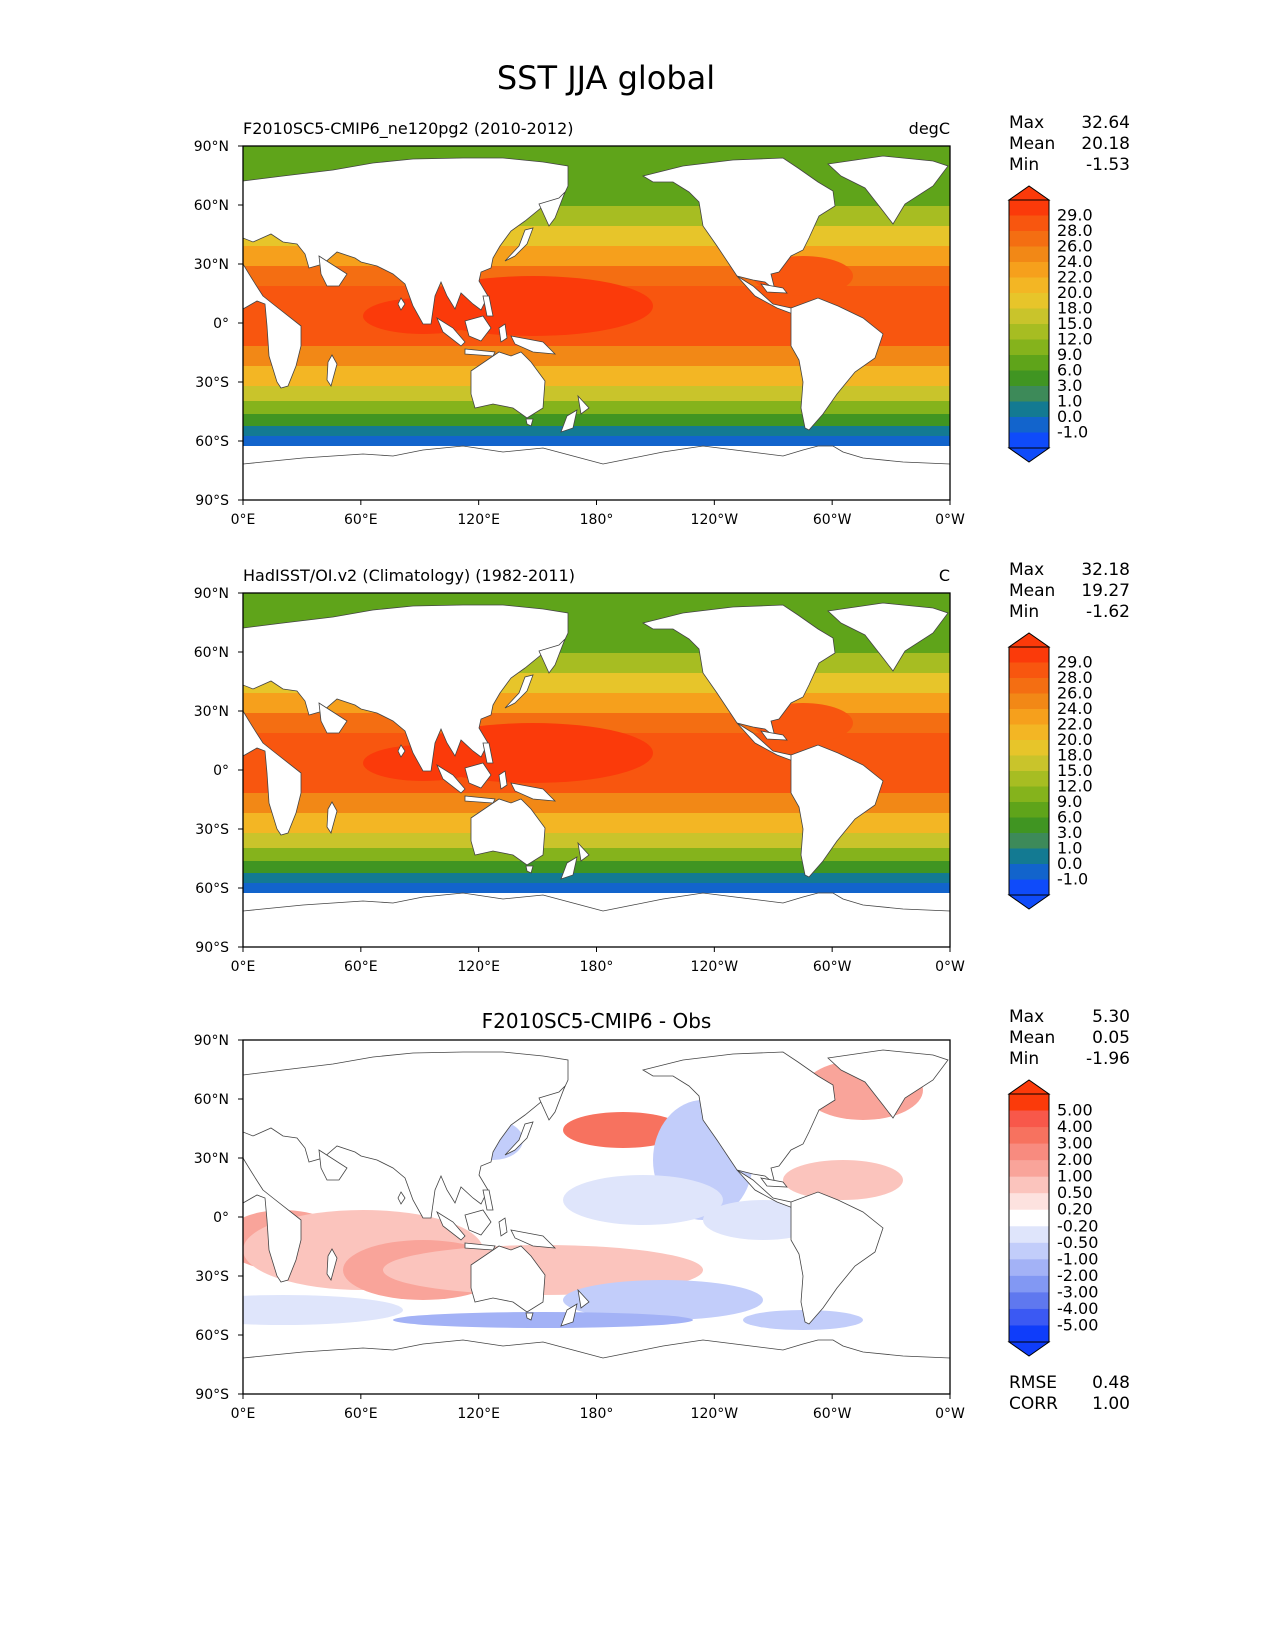 The height and width of the screenshot is (1650, 1275). Describe the element at coordinates (1075, 693) in the screenshot. I see `colorbar-tick-label: 26.0` at that location.